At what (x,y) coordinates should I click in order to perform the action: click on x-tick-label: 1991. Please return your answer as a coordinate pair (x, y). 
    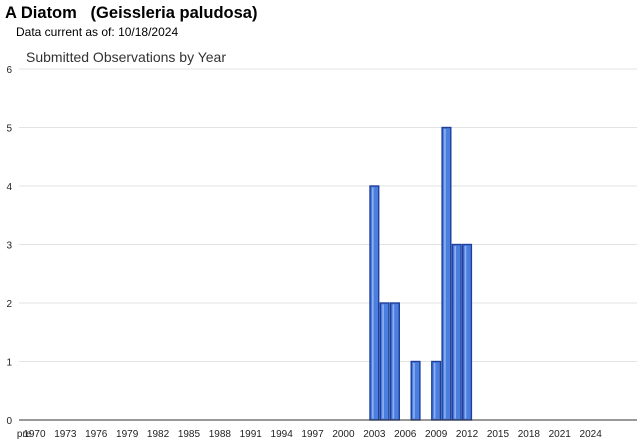
    Looking at the image, I should click on (251, 434).